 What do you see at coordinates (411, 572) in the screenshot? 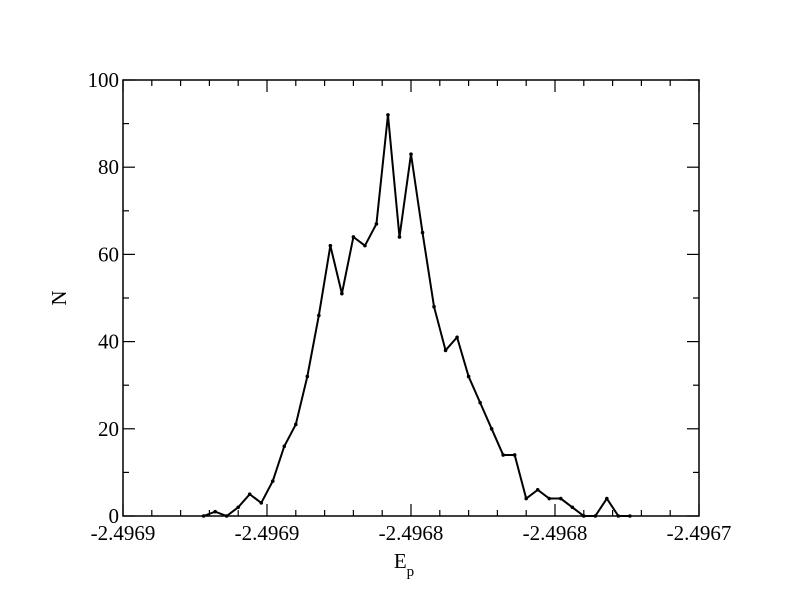
I see `x-axis-label-subscript: p` at bounding box center [411, 572].